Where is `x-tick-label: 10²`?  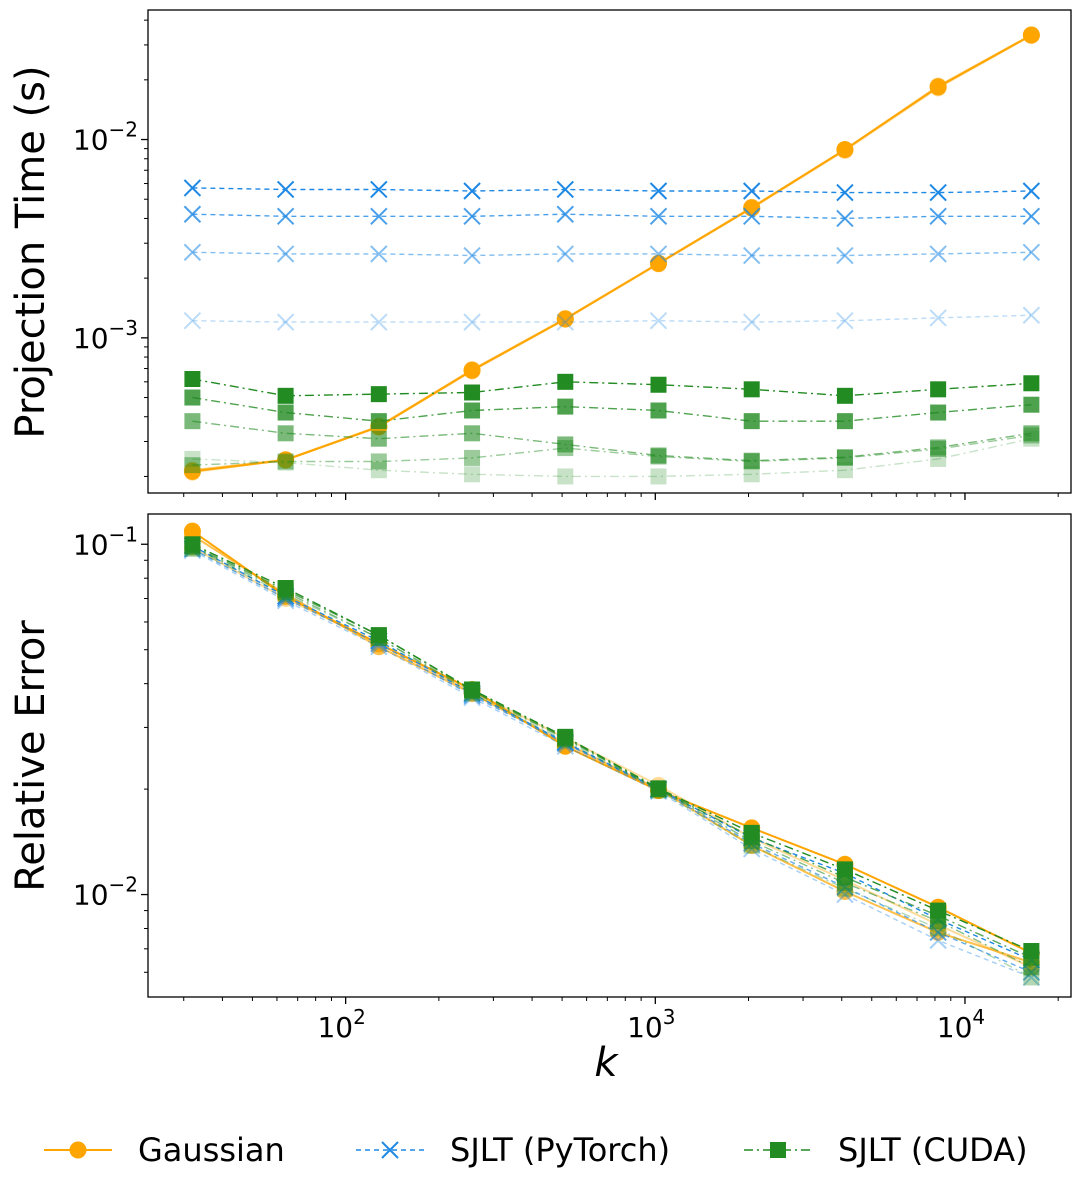
x-tick-label: 10² is located at coordinates (341, 1024).